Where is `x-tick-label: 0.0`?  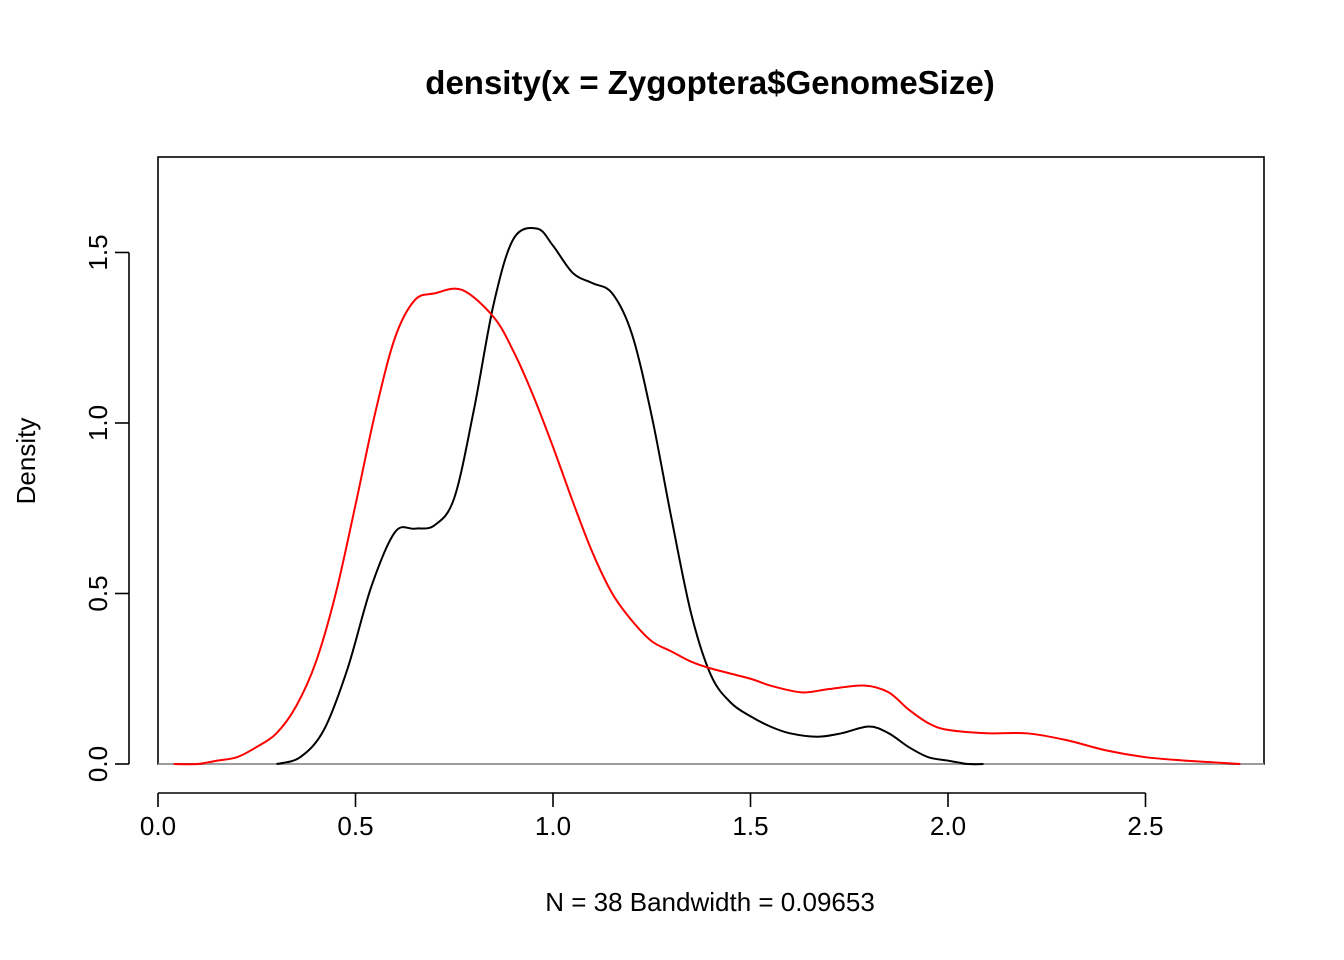 x-tick-label: 0.0 is located at coordinates (158, 826).